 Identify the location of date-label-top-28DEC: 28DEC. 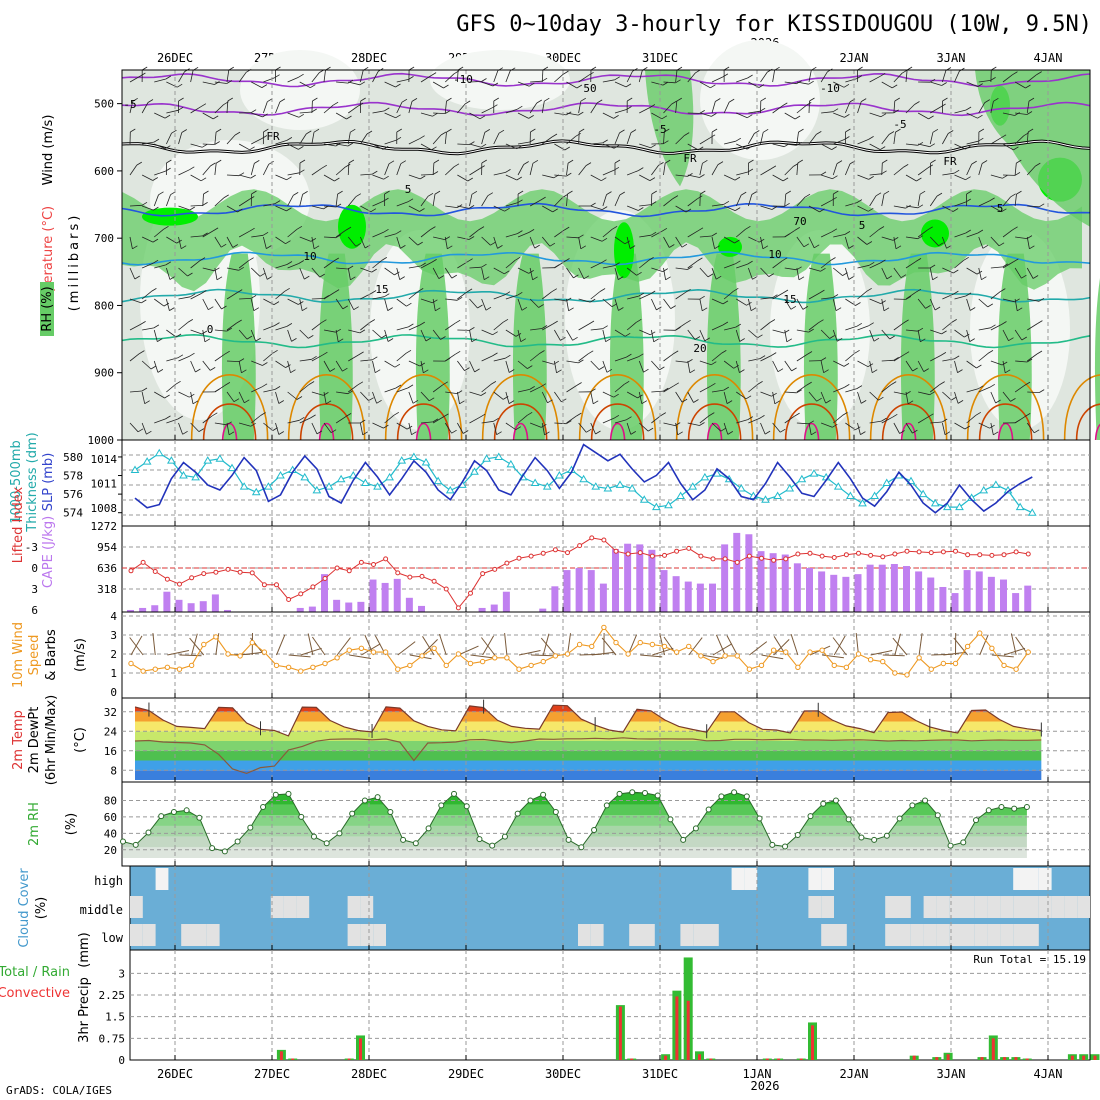
(369, 58).